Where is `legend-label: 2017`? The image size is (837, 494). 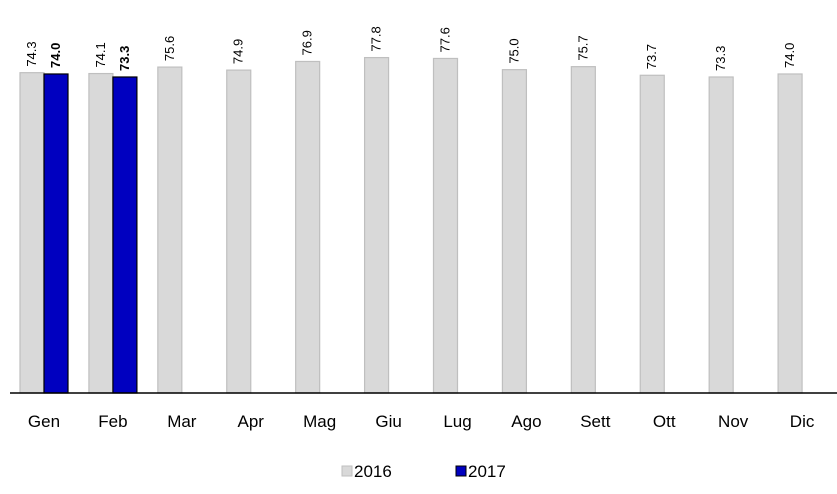
legend-label: 2017 is located at coordinates (487, 471).